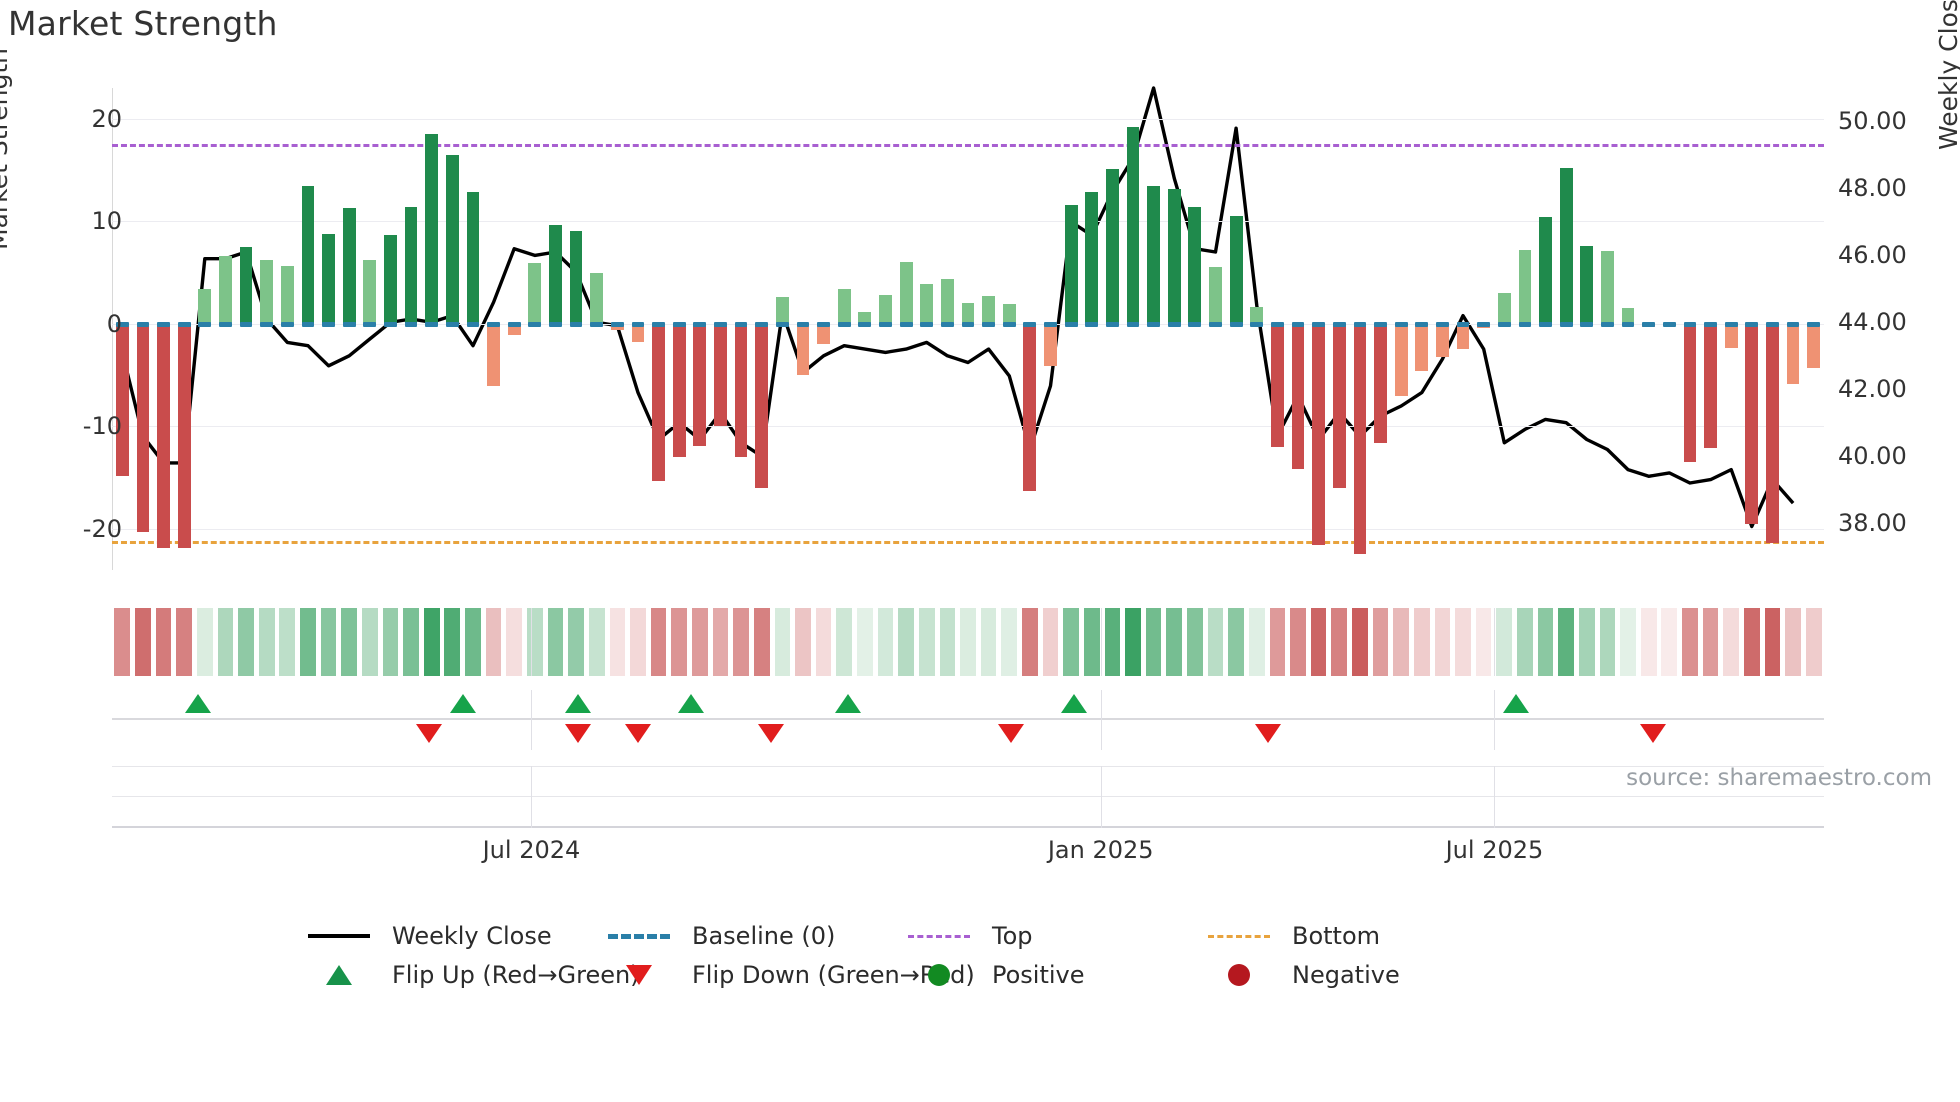 Image resolution: width=1960 pixels, height=1102 pixels. I want to click on legend-item: Baseline (0), so click(717, 936).